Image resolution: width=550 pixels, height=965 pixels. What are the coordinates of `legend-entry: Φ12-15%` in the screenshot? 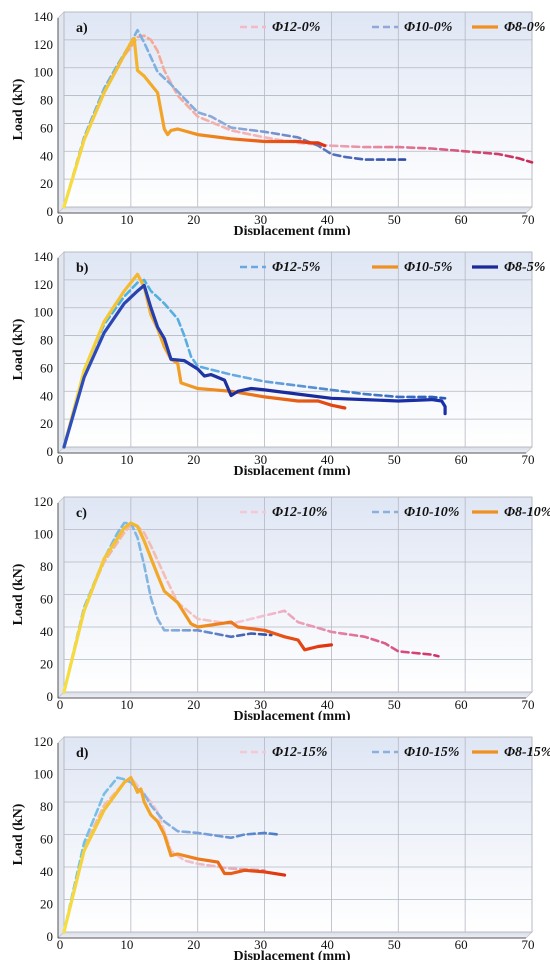 It's located at (299, 752).